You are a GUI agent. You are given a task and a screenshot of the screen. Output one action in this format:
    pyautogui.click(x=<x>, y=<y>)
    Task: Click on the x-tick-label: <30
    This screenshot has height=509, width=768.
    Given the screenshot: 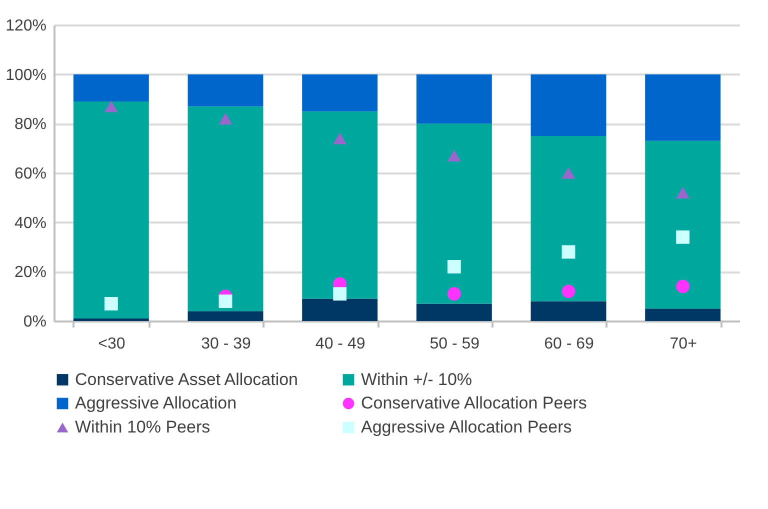 What is the action you would take?
    pyautogui.click(x=112, y=344)
    